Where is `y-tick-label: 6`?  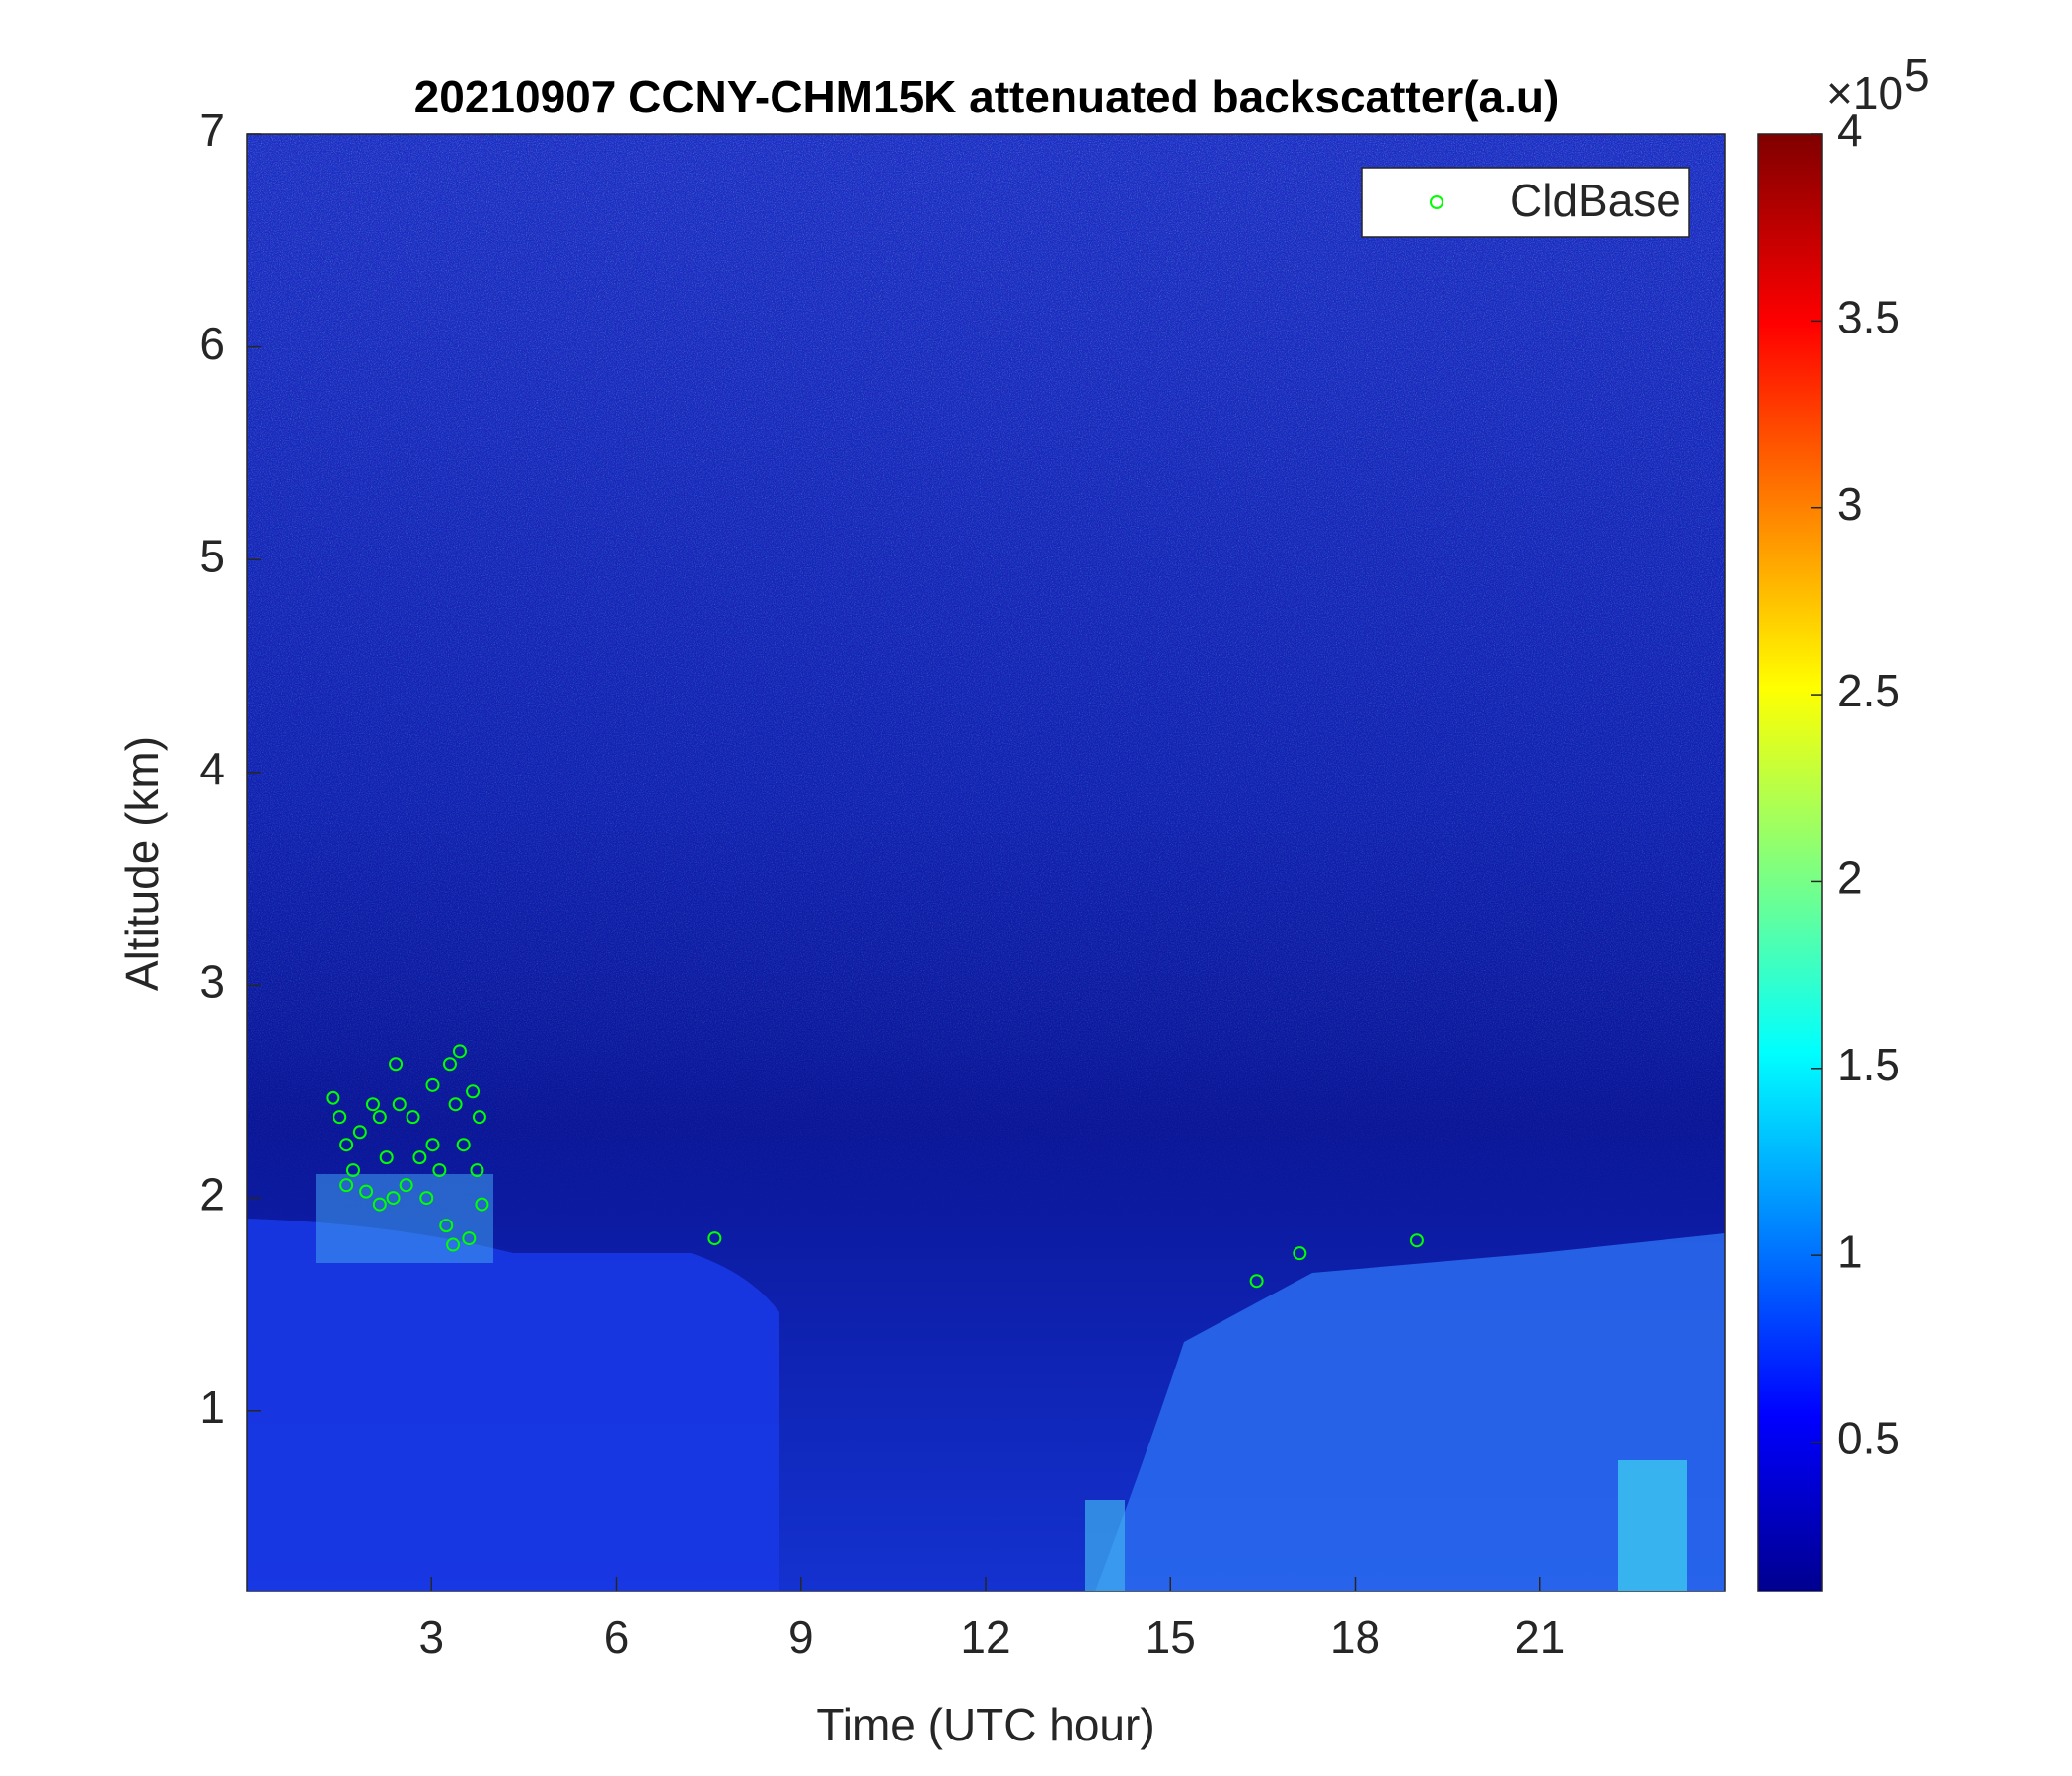
y-tick-label: 6 is located at coordinates (212, 344).